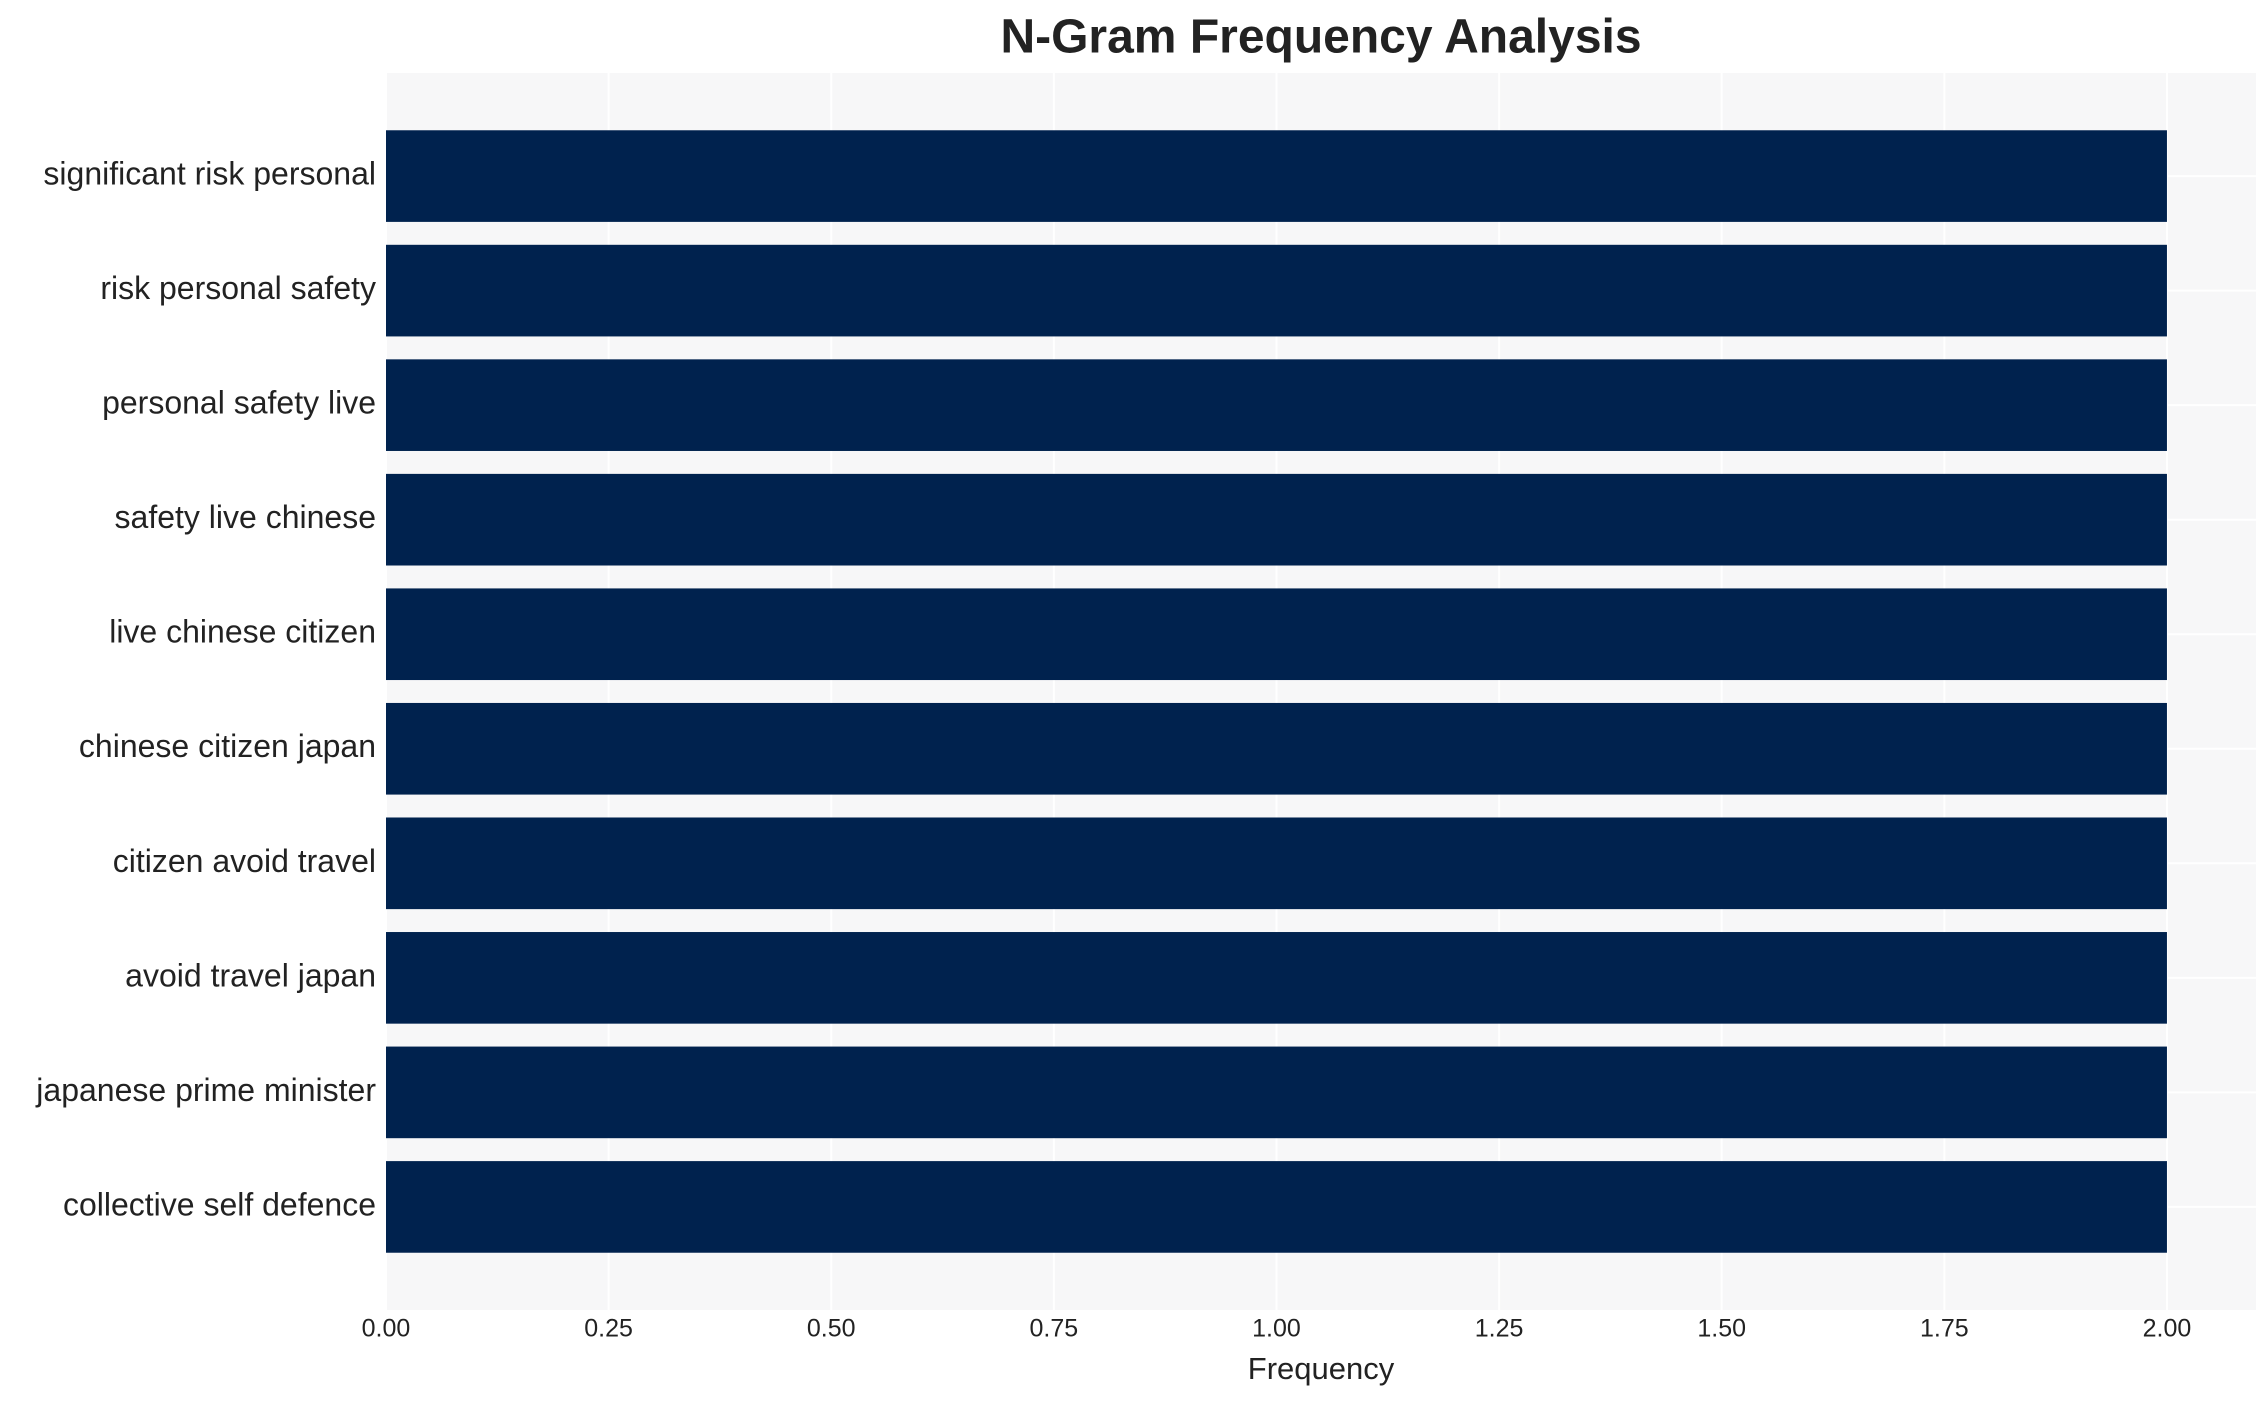  What do you see at coordinates (1320, 37) in the screenshot?
I see `chart-title: N-Gram Frequency Analysis` at bounding box center [1320, 37].